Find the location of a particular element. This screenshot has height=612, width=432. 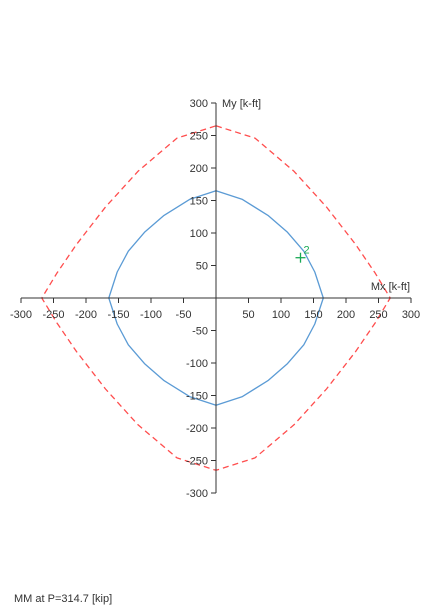

x-axis-title: Mx [k-ft] is located at coordinates (390, 287).